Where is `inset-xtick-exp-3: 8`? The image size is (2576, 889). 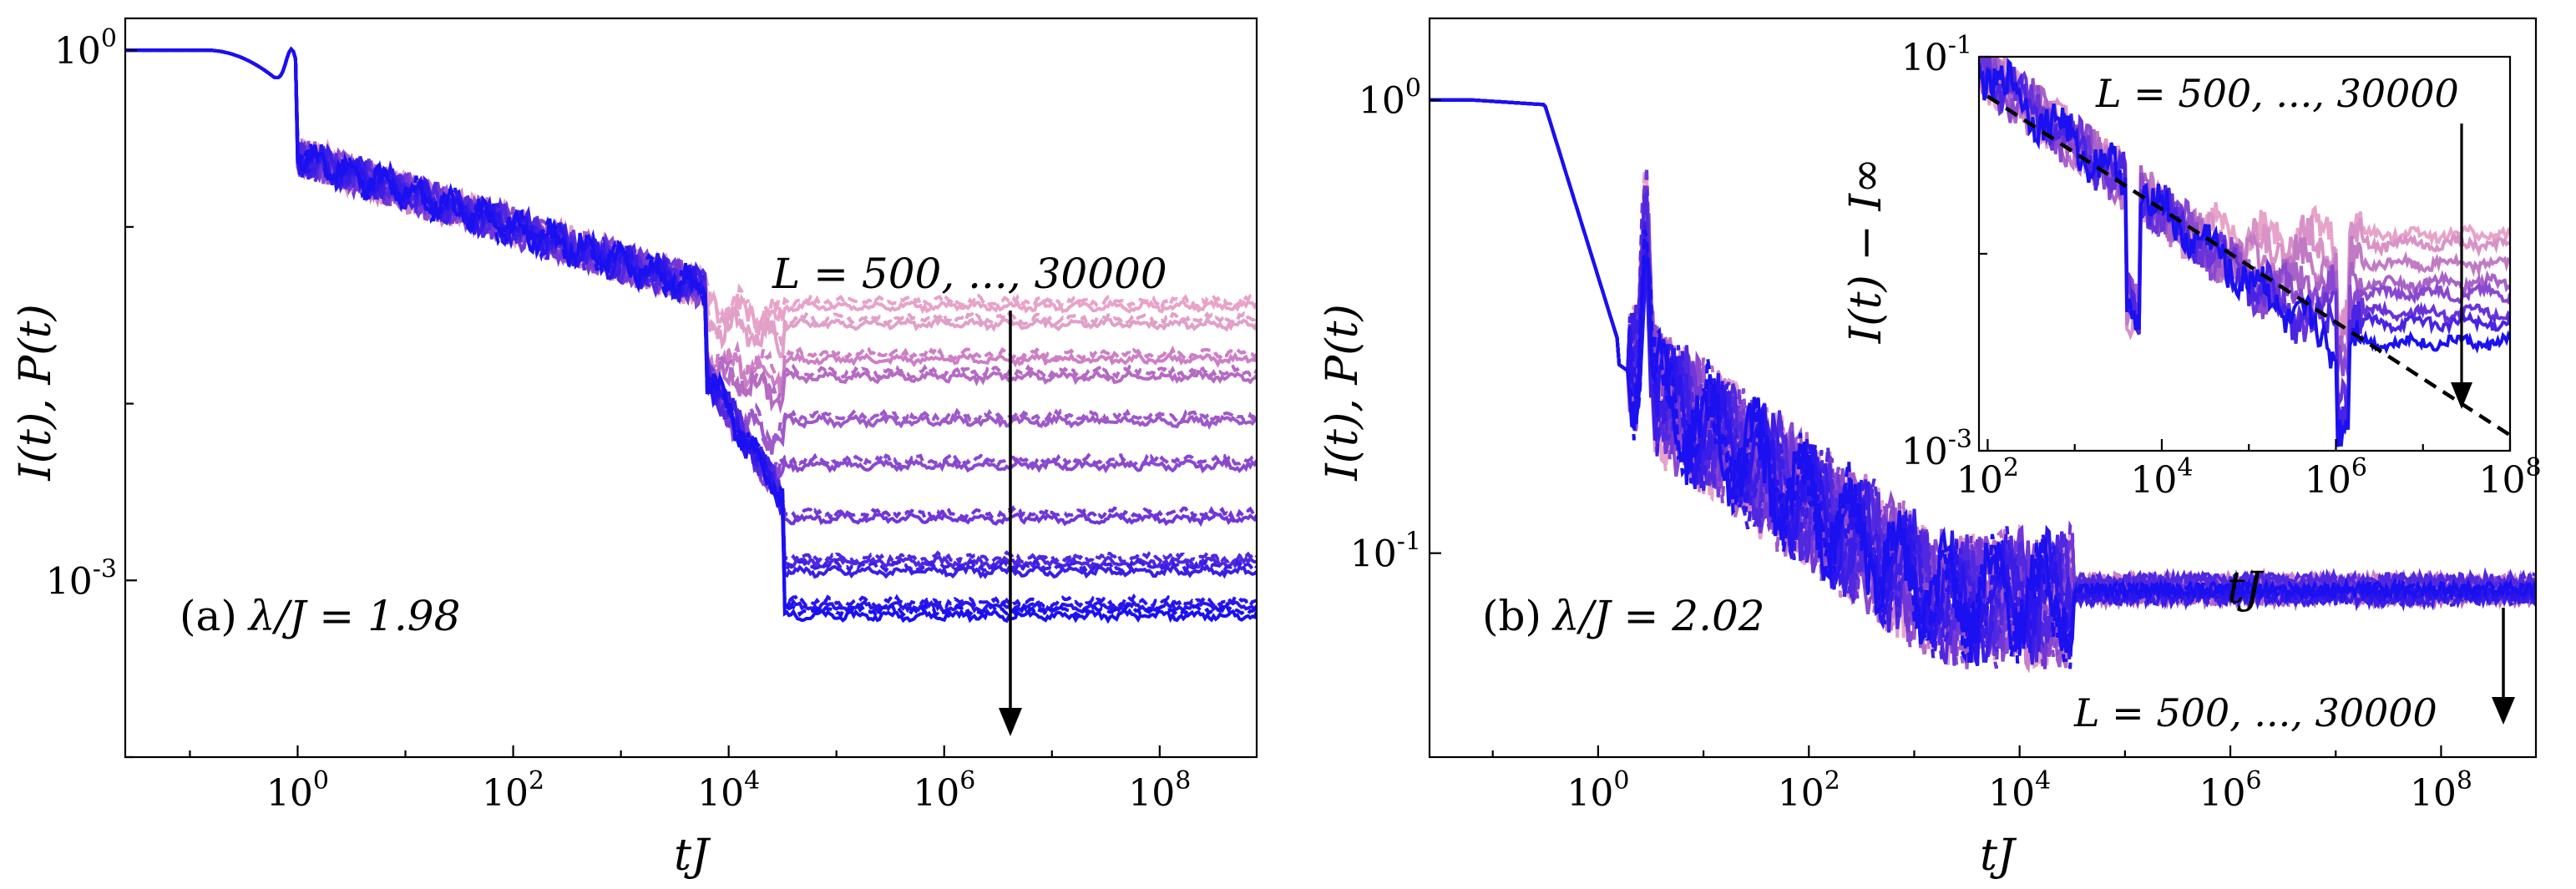
inset-xtick-exp-3: 8 is located at coordinates (2533, 467).